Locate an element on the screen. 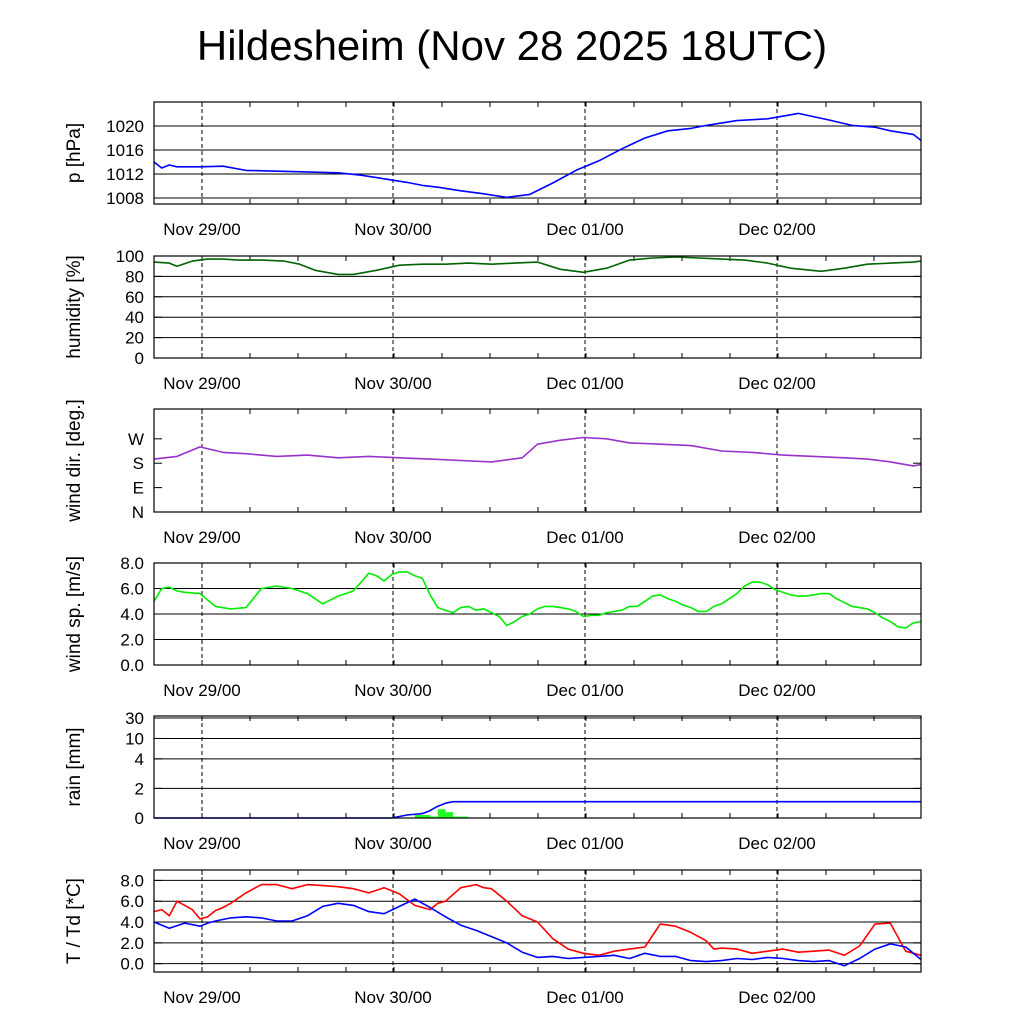 The height and width of the screenshot is (1024, 1024). y-tick-label: W is located at coordinates (136, 439).